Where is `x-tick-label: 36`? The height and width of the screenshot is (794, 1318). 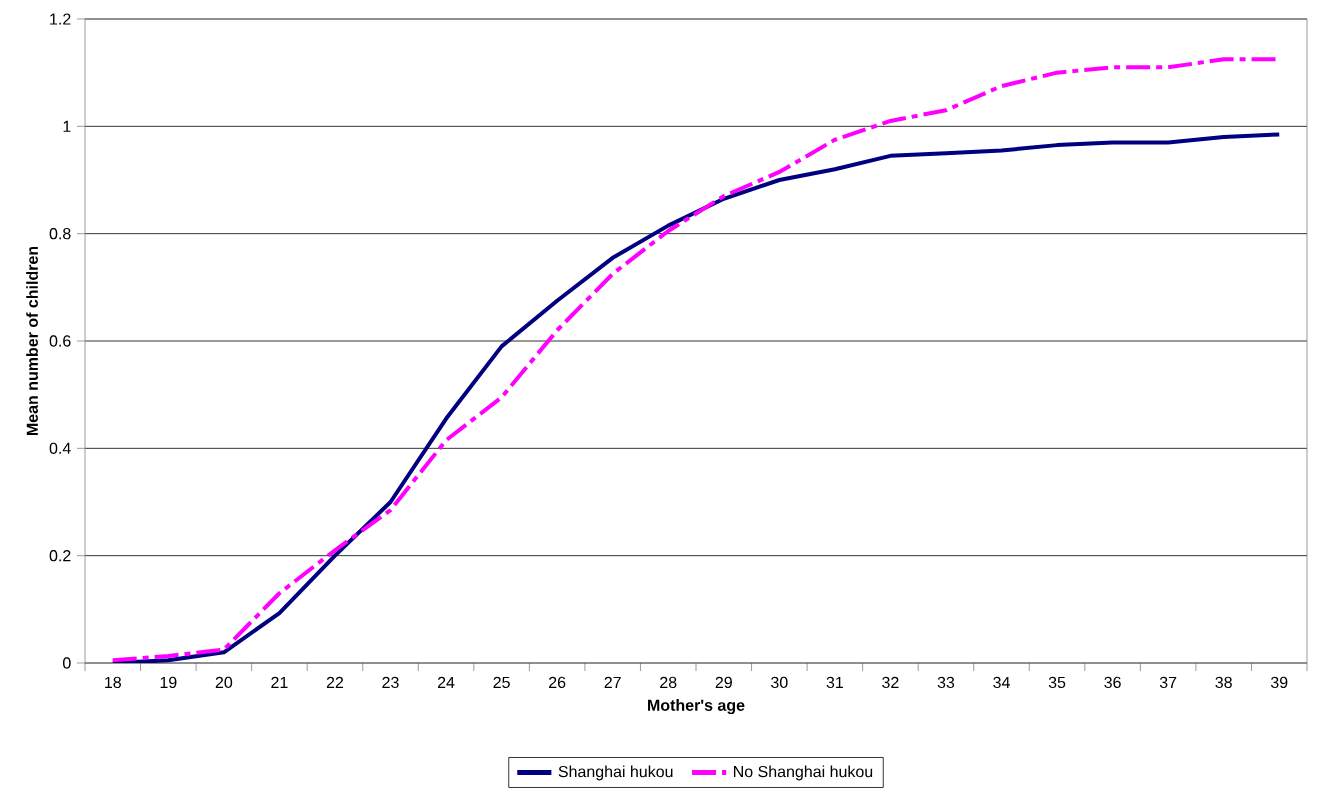 x-tick-label: 36 is located at coordinates (1112, 682).